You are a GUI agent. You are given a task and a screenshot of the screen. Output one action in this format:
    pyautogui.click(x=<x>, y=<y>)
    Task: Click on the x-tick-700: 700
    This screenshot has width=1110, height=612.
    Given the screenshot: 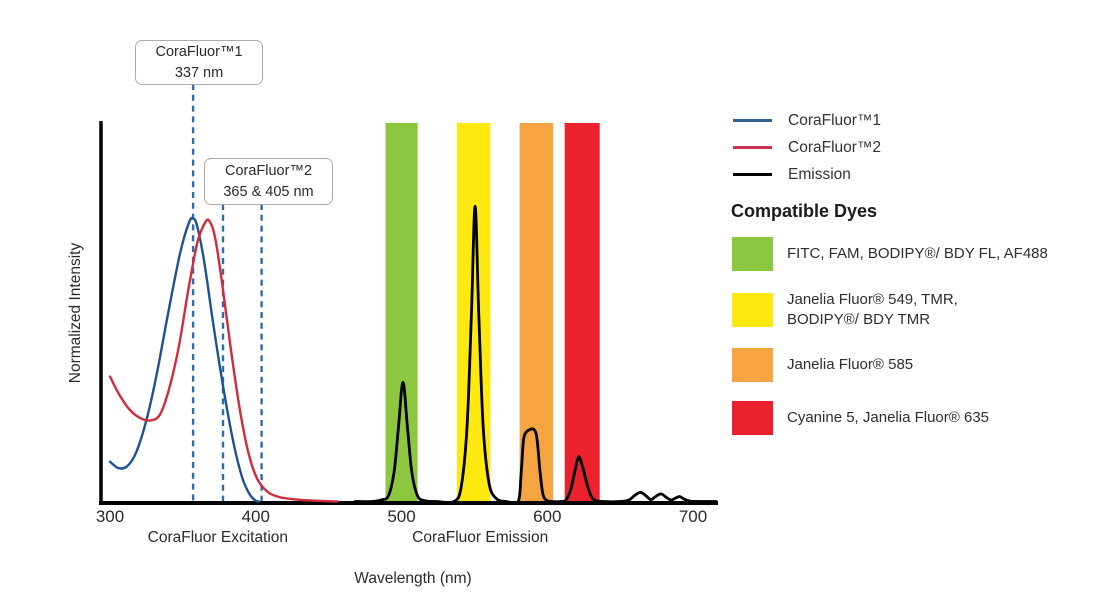 What is the action you would take?
    pyautogui.click(x=693, y=516)
    